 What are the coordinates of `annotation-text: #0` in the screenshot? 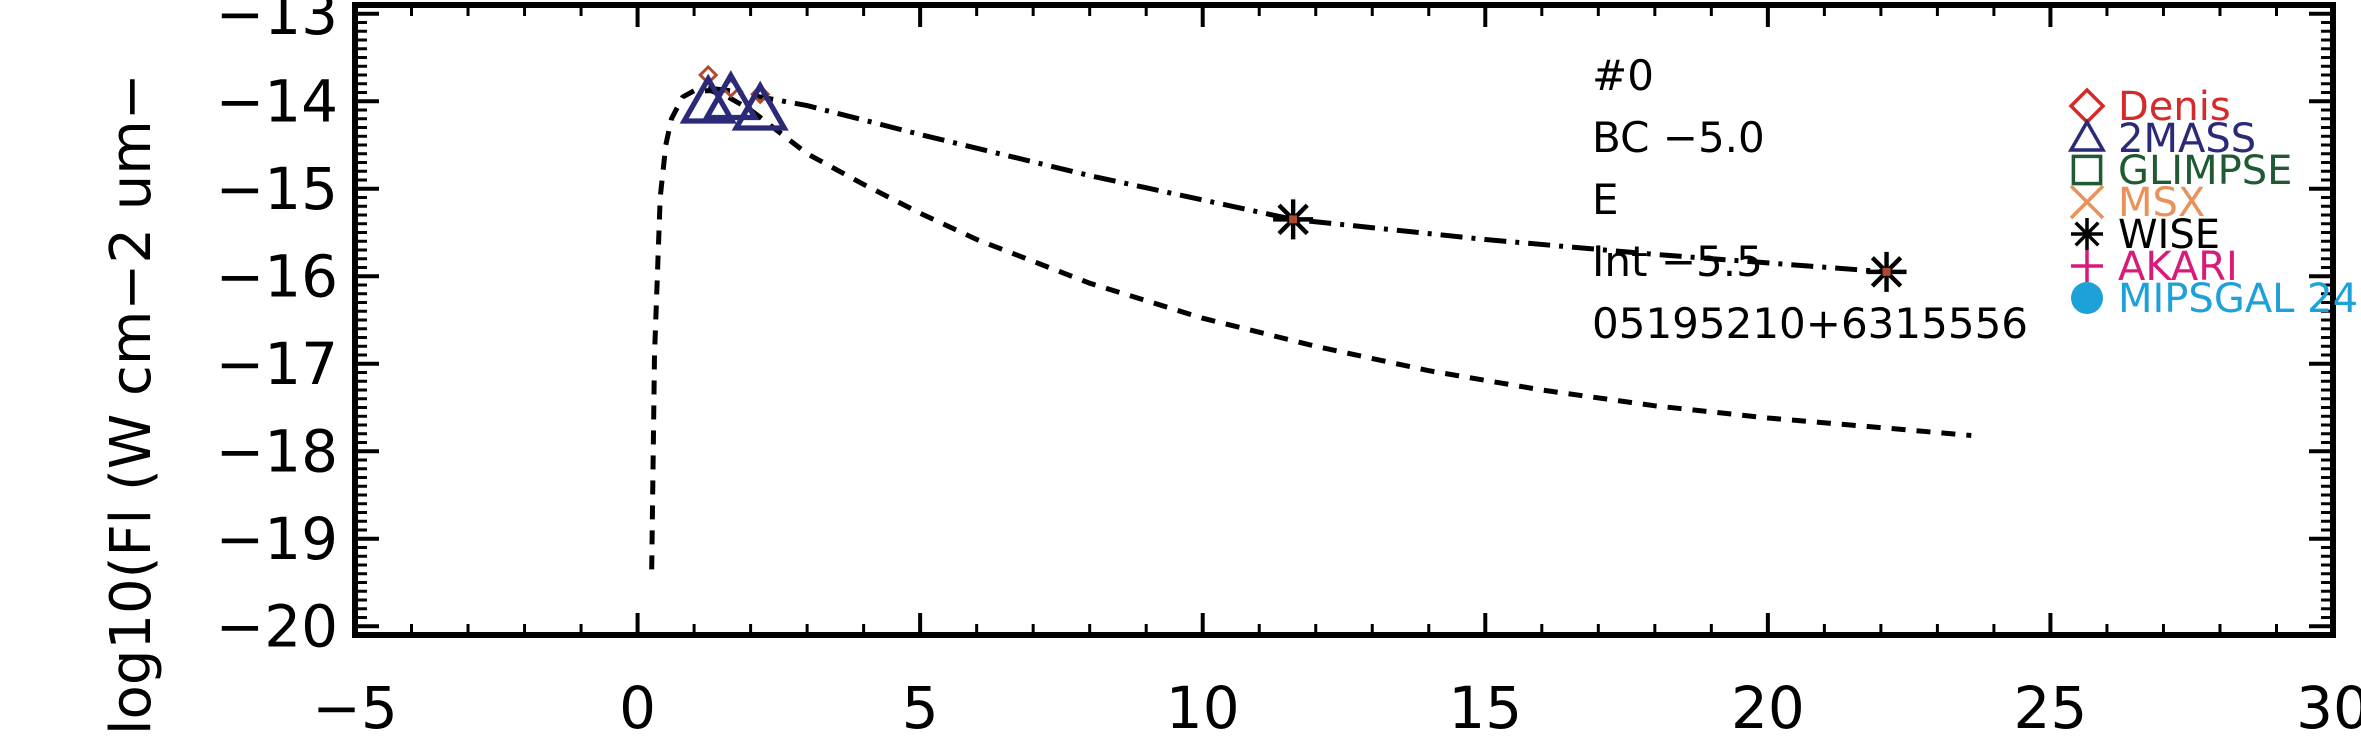 It's located at (1623, 75).